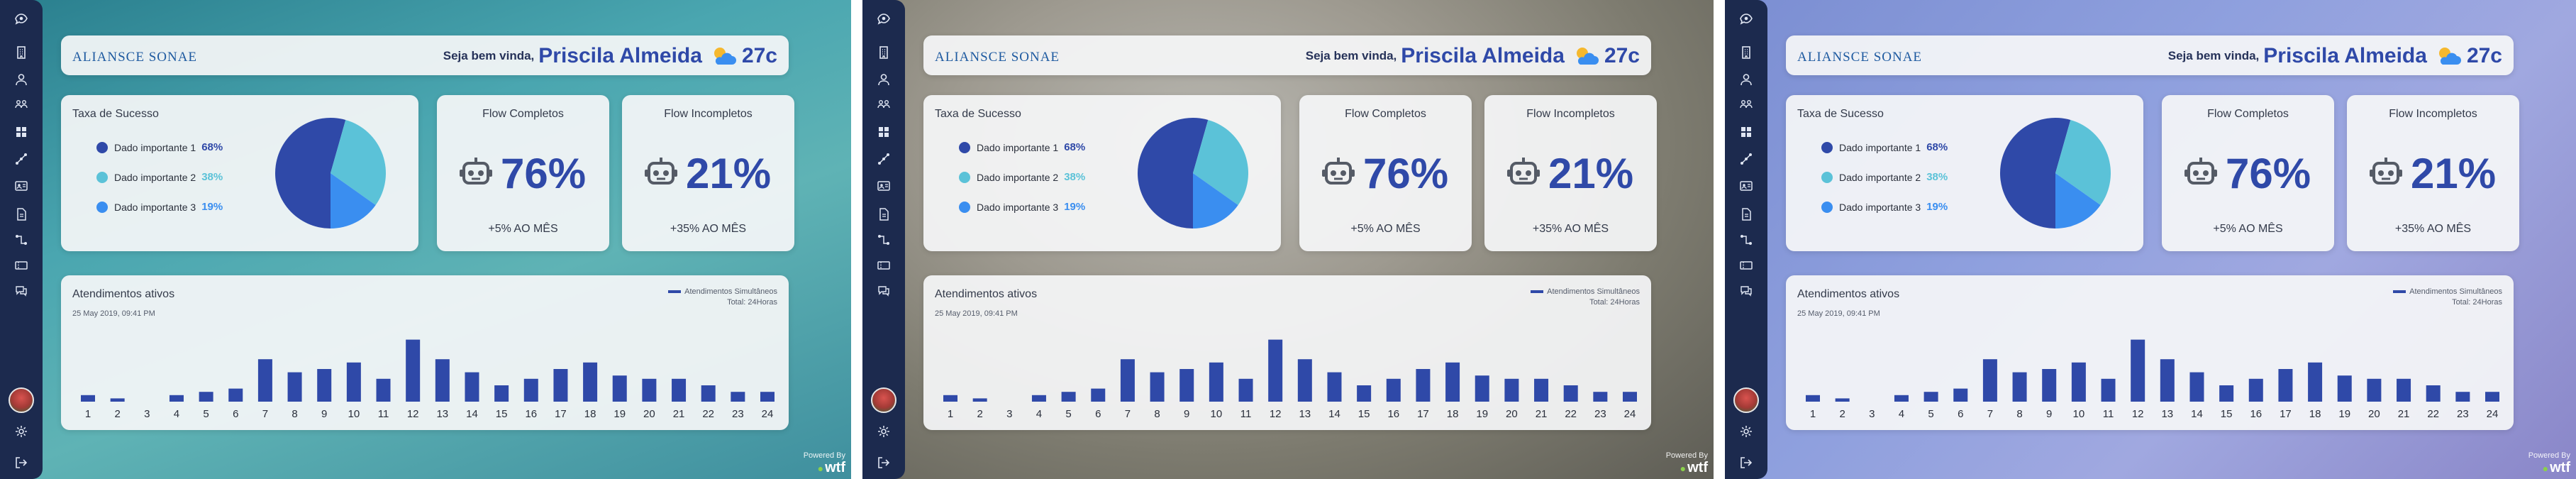 Image resolution: width=2576 pixels, height=479 pixels. Describe the element at coordinates (159, 207) in the screenshot. I see `legend-item: Dado importante 3 19%` at that location.